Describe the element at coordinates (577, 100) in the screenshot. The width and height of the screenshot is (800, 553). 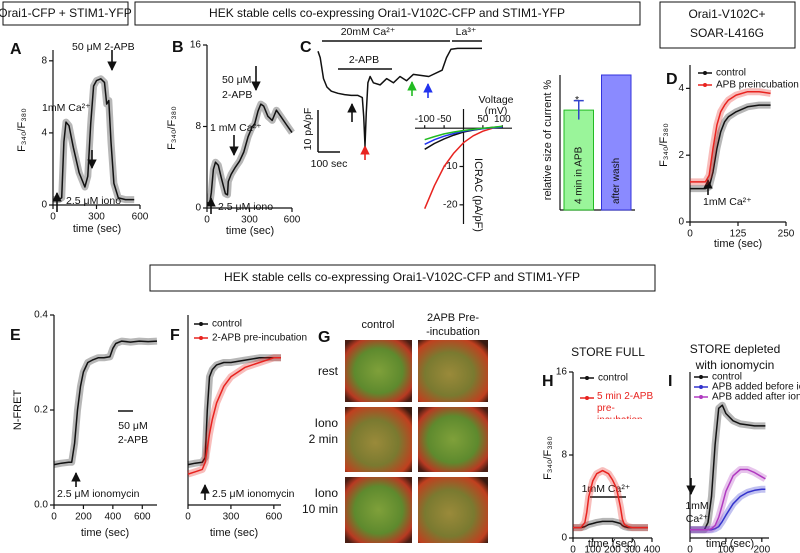
I see `annotation: *` at that location.